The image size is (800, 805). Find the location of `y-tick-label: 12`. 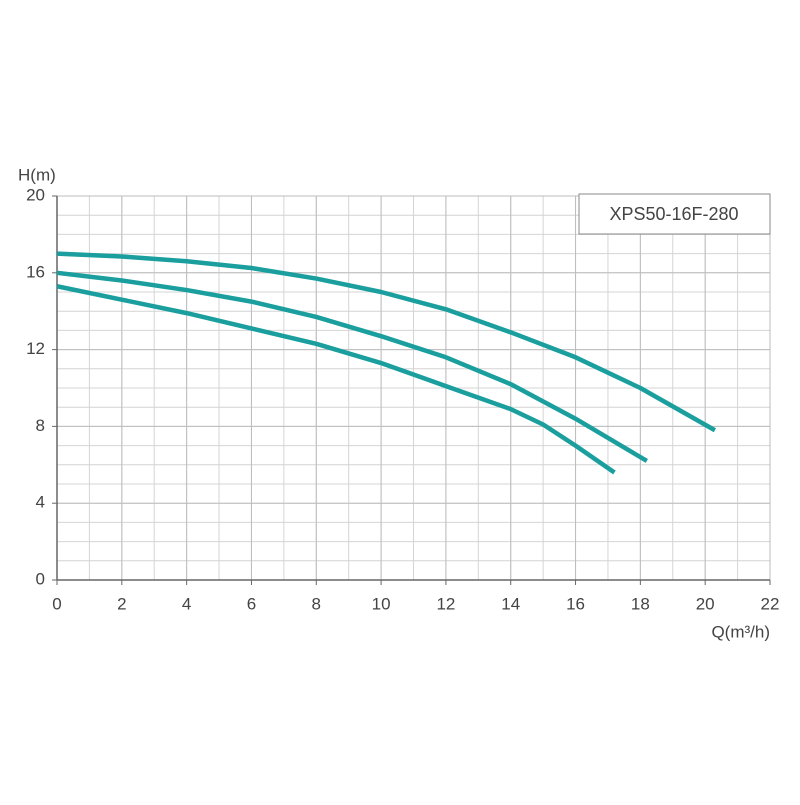

y-tick-label: 12 is located at coordinates (35, 348).